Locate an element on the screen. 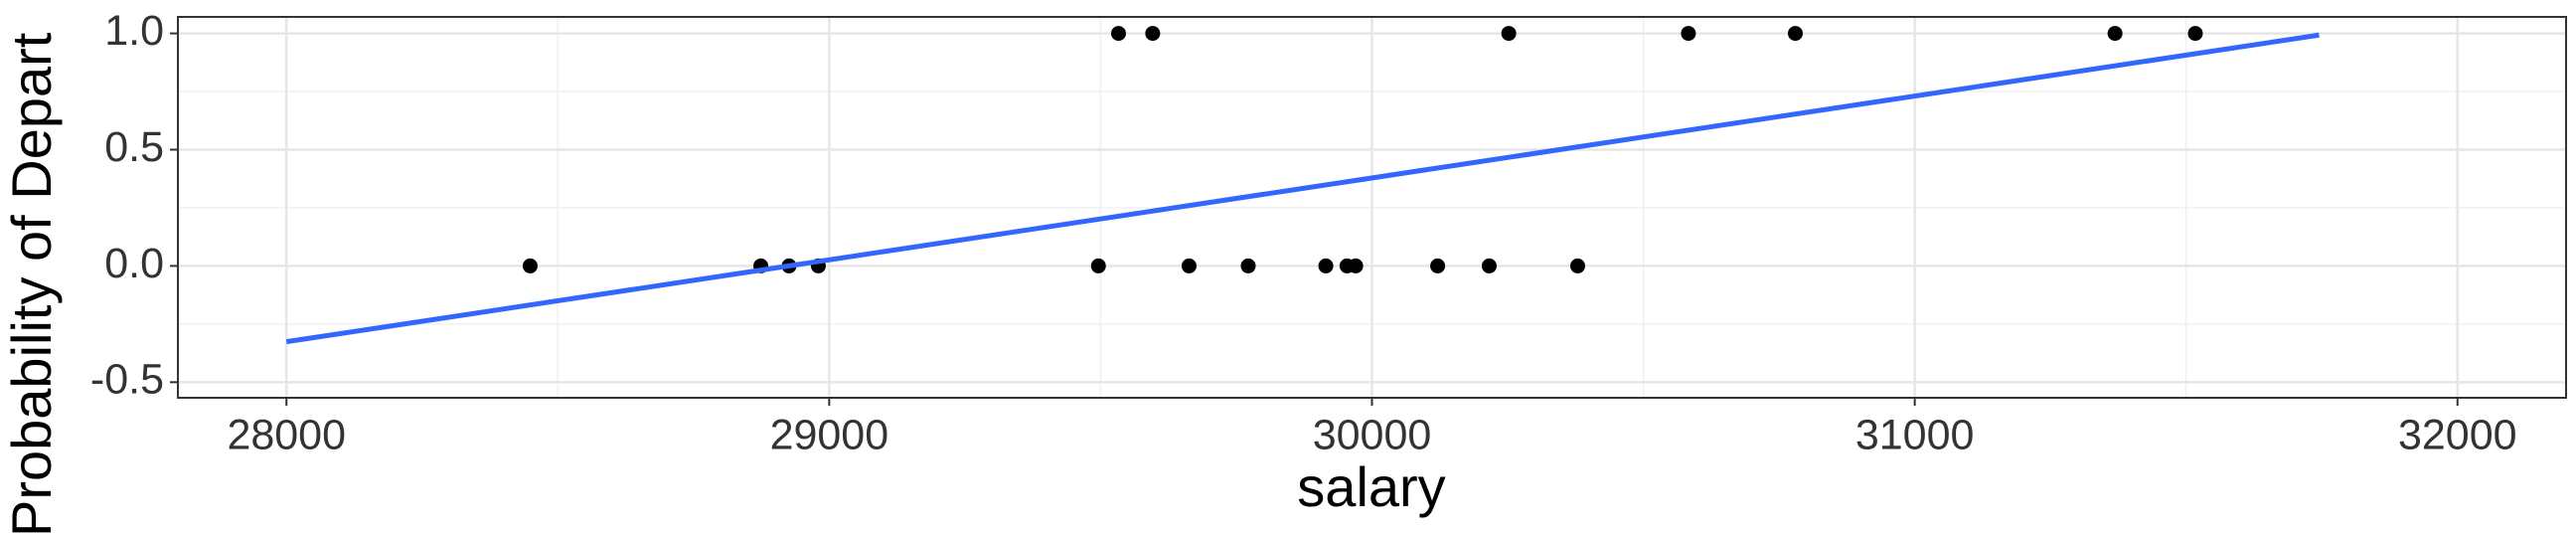 Image resolution: width=2576 pixels, height=537 pixels. x-tick-label: 31000 is located at coordinates (1915, 435).